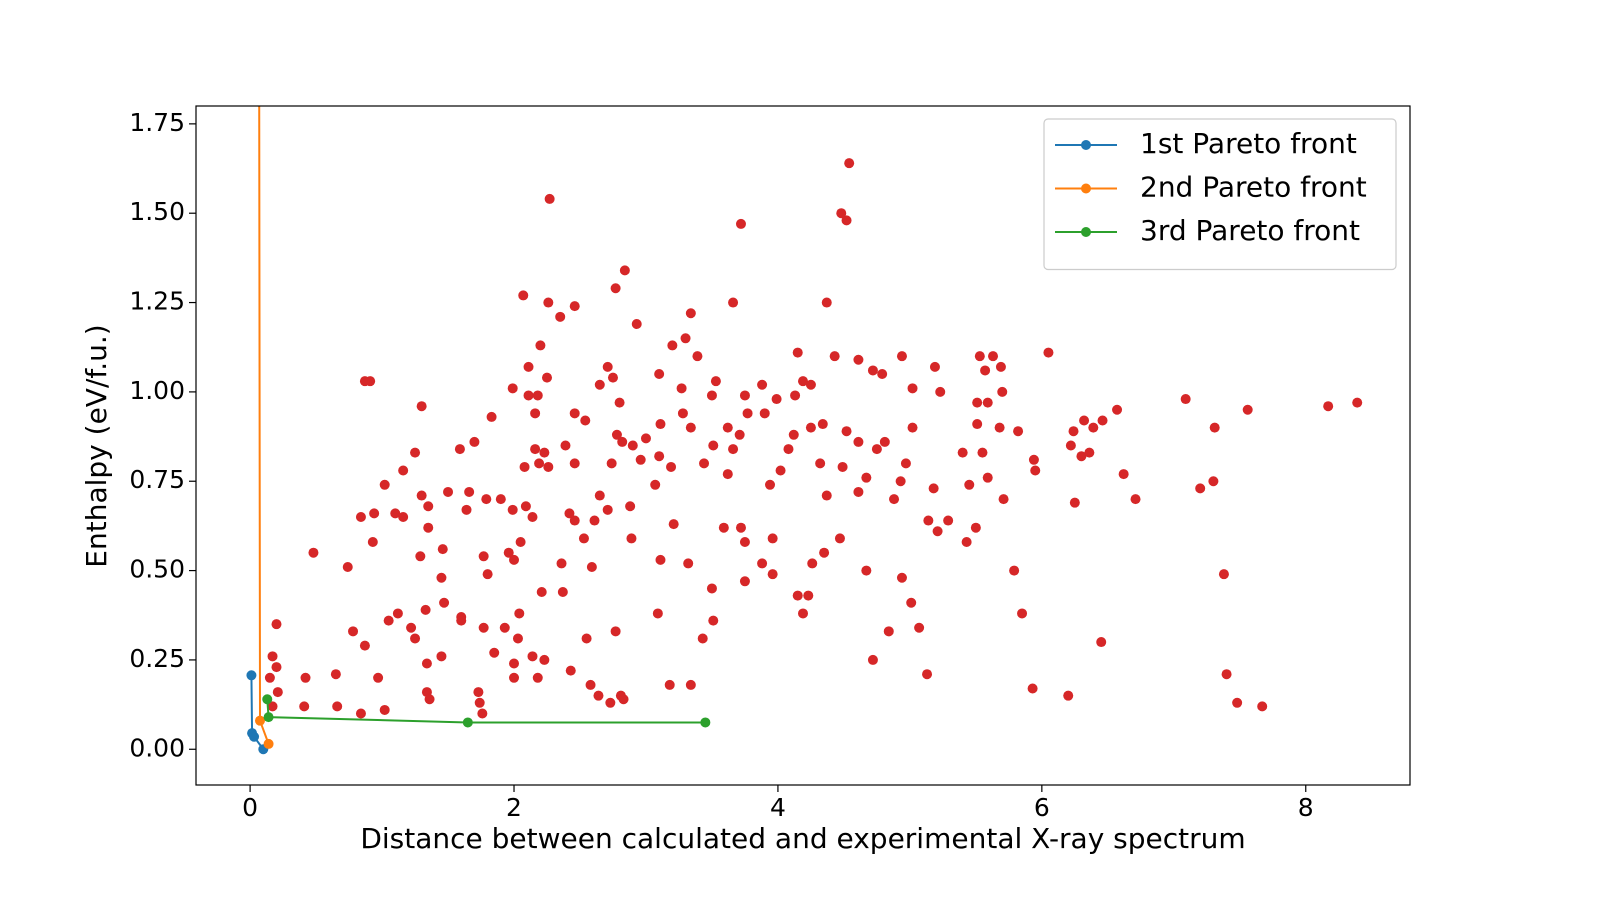 The height and width of the screenshot is (904, 1600). I want to click on x-tick-label: 4, so click(778, 807).